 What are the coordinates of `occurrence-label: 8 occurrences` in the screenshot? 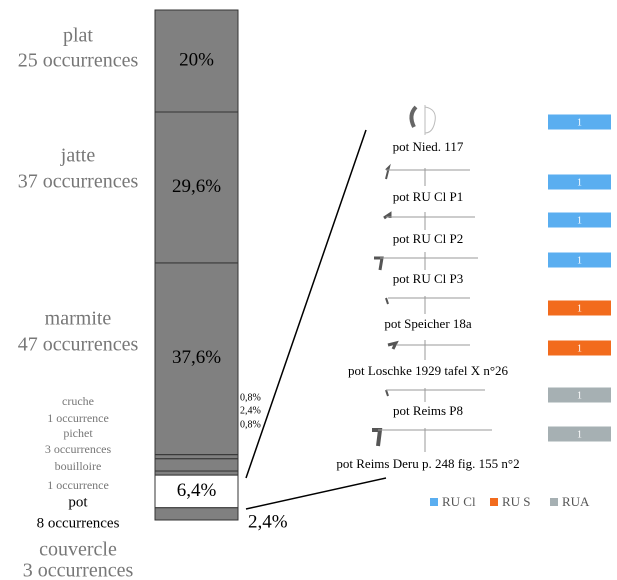 It's located at (78, 523).